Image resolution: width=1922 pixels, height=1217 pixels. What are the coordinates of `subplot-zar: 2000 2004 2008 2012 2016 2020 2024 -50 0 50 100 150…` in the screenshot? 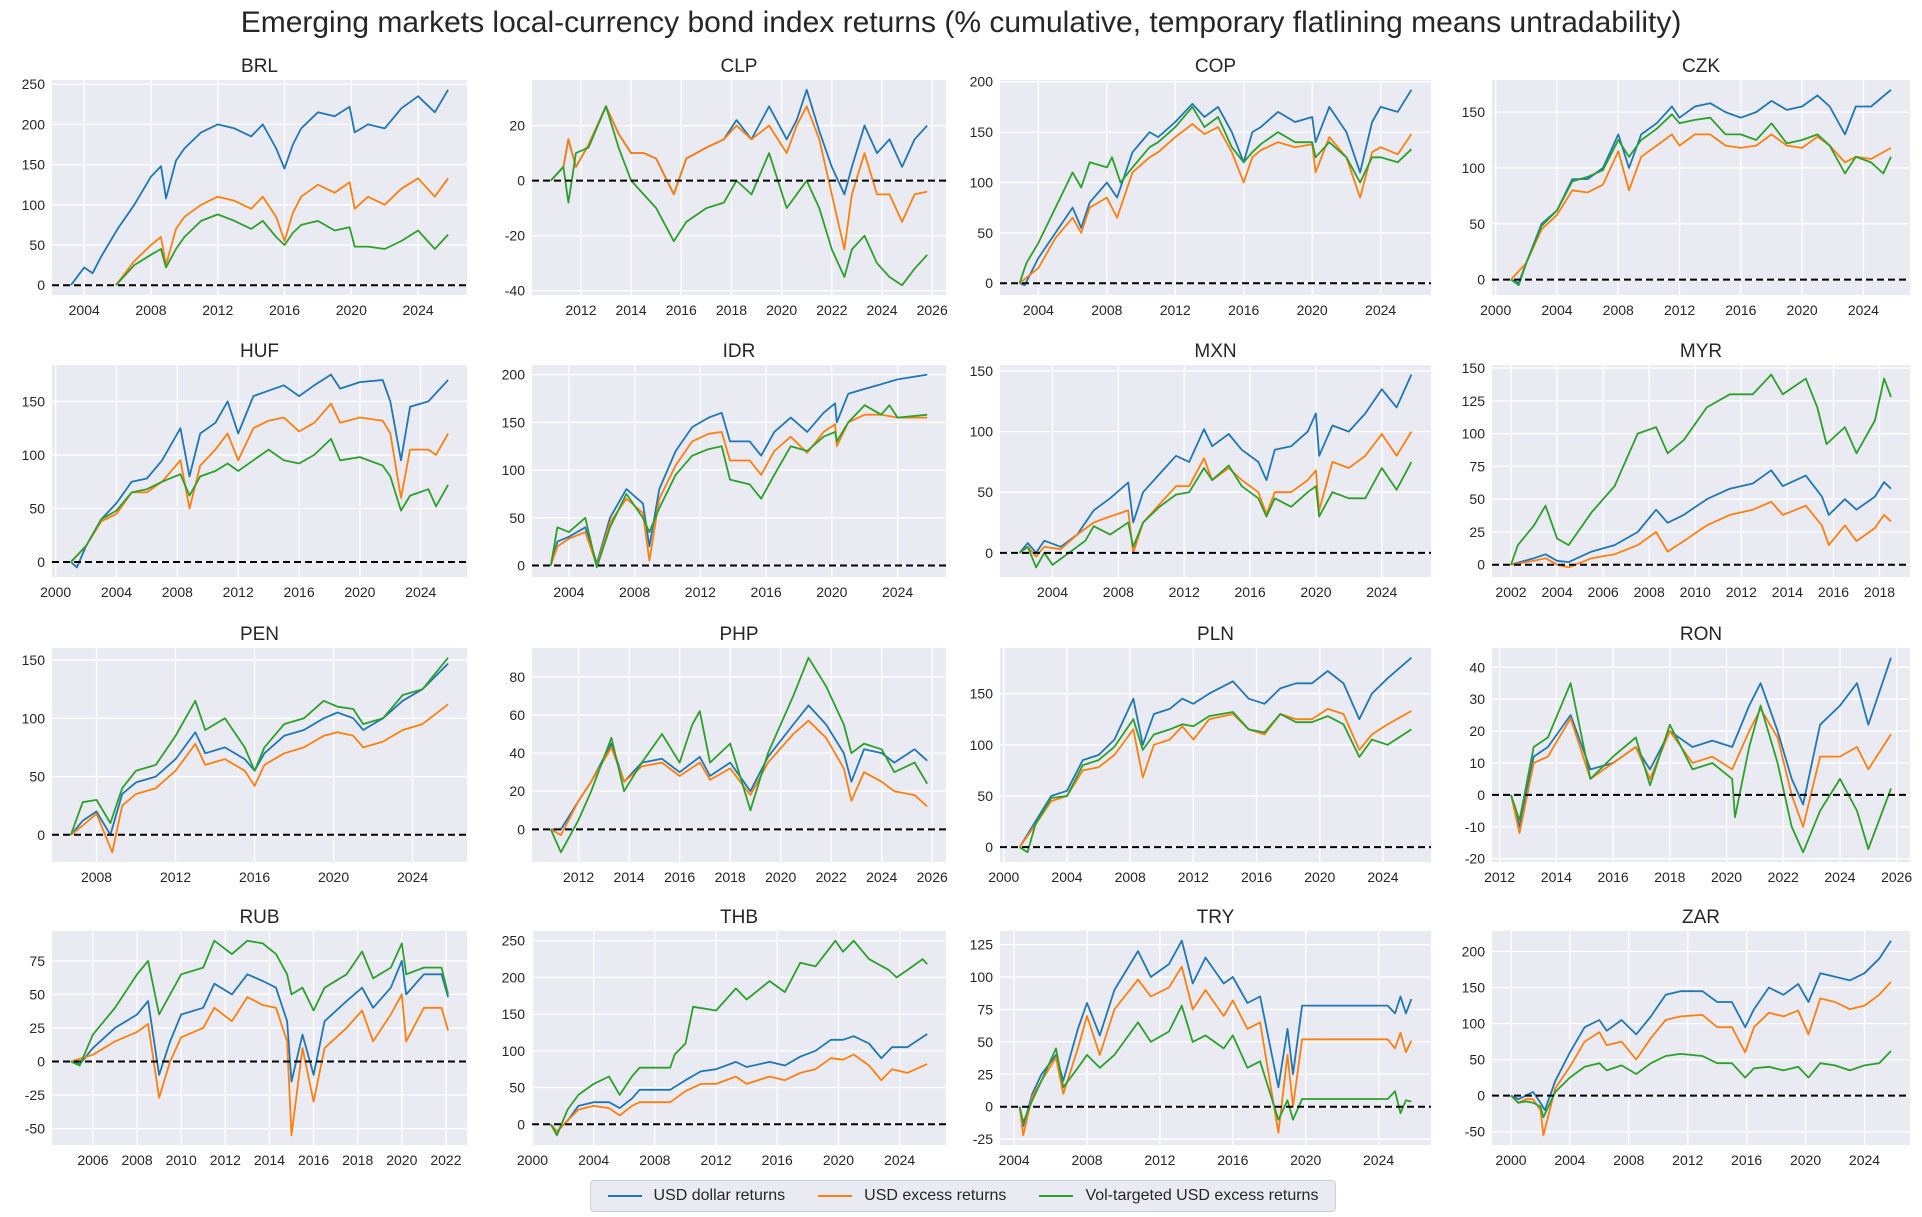 It's located at (1686, 1037).